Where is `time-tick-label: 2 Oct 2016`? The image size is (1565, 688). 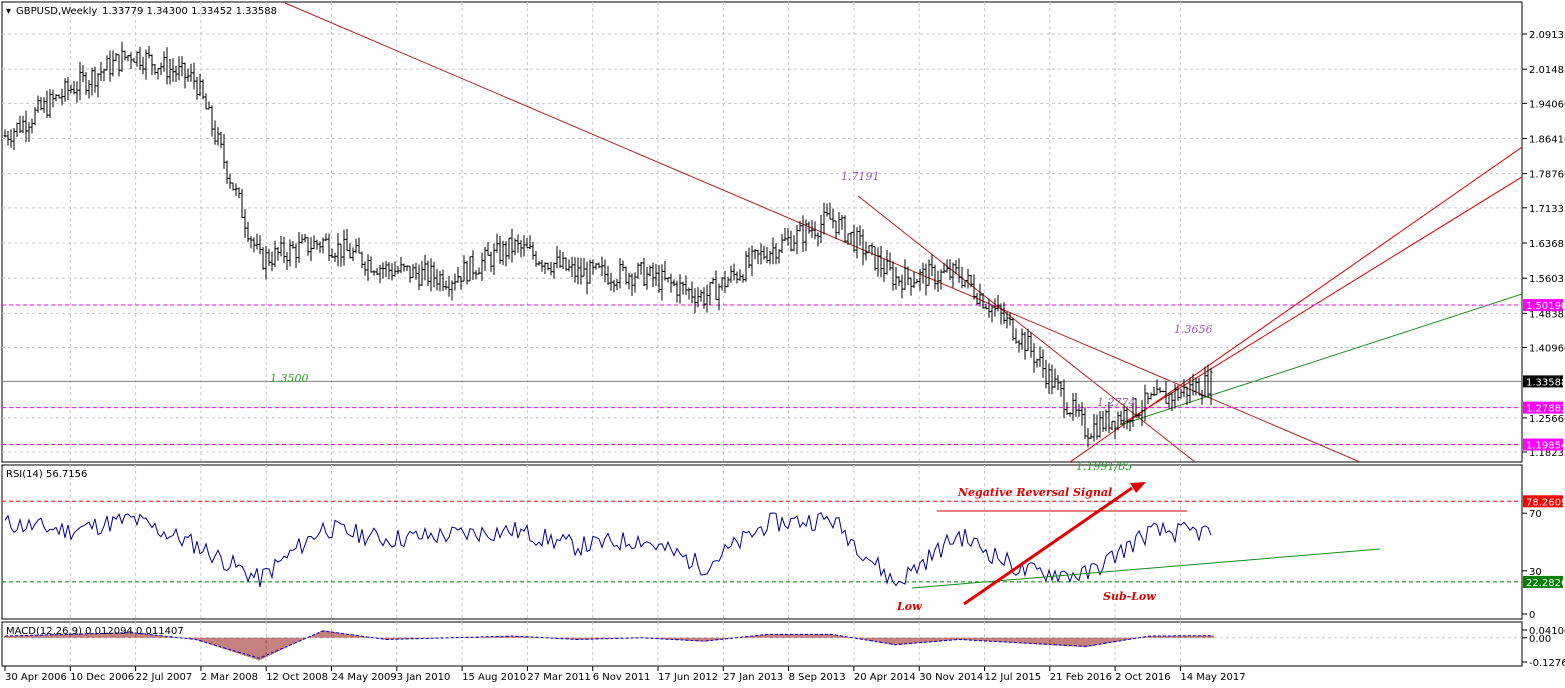 time-tick-label: 2 Oct 2016 is located at coordinates (1142, 677).